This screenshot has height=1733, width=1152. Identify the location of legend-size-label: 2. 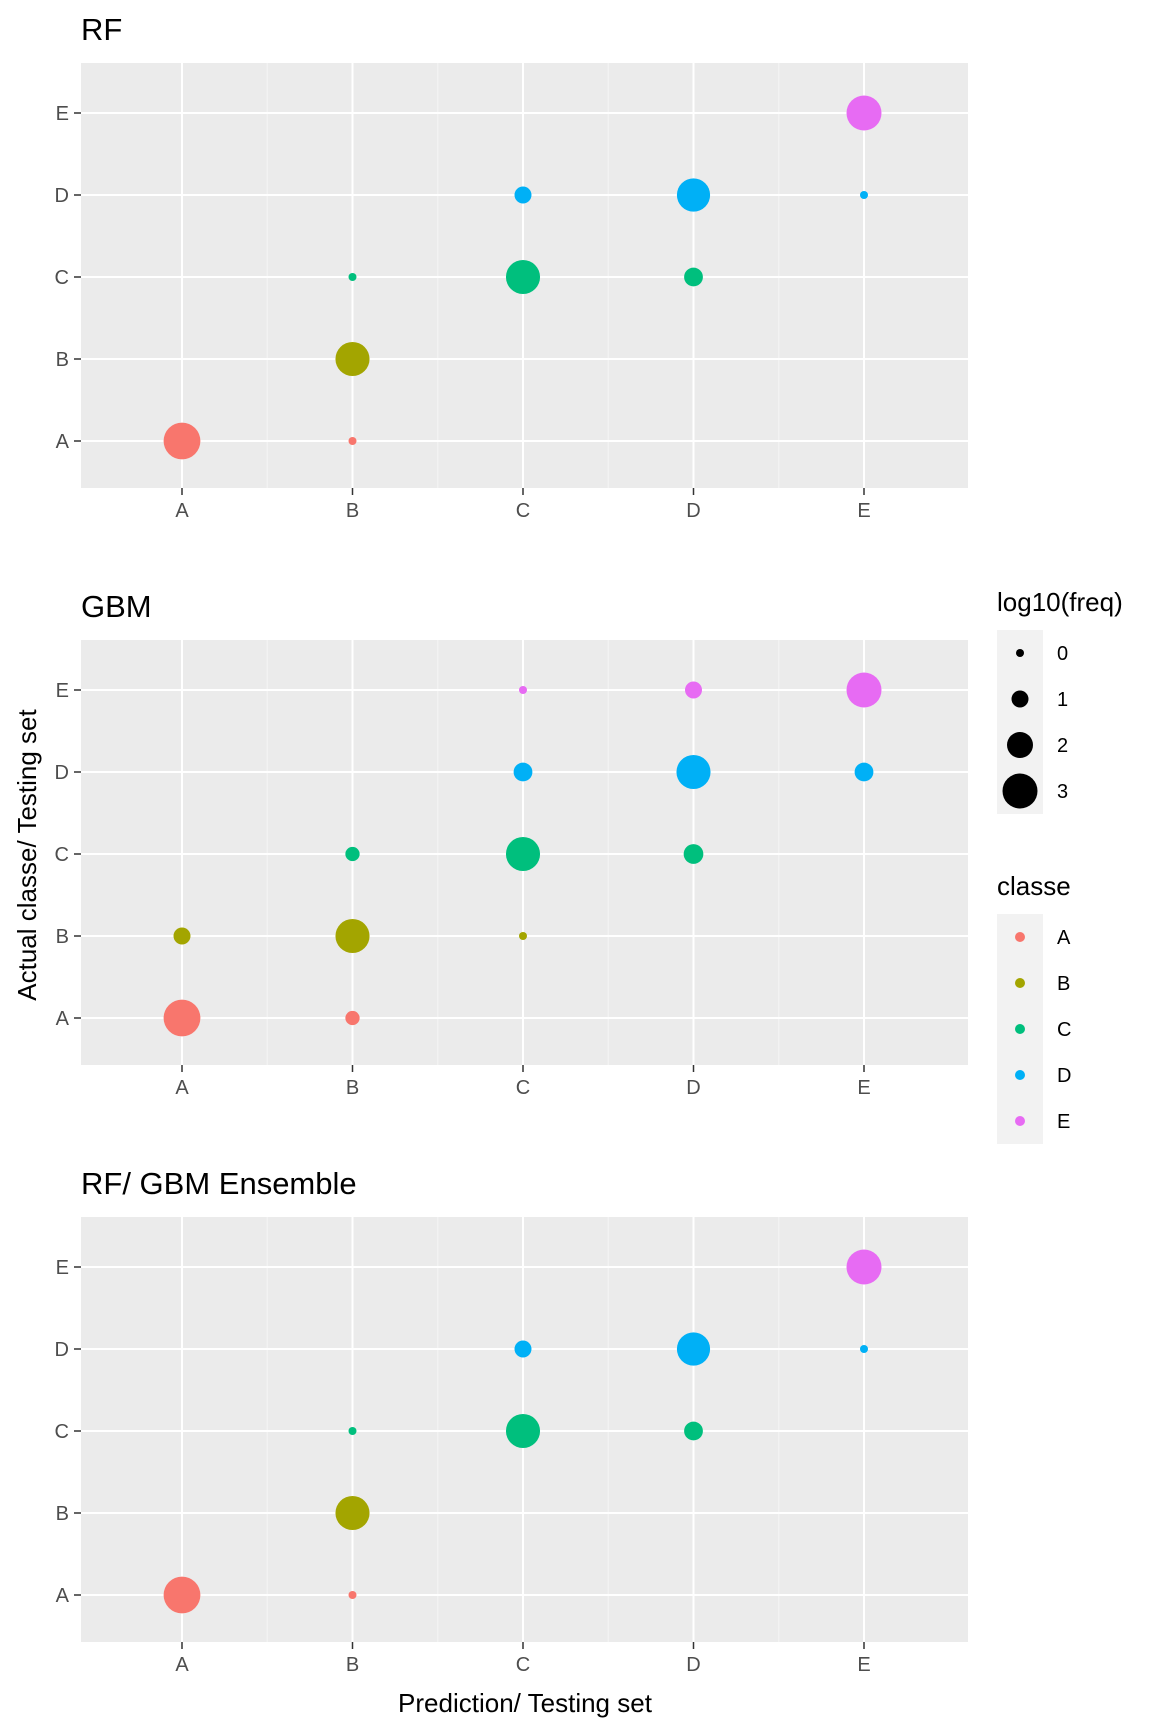
(1062, 746).